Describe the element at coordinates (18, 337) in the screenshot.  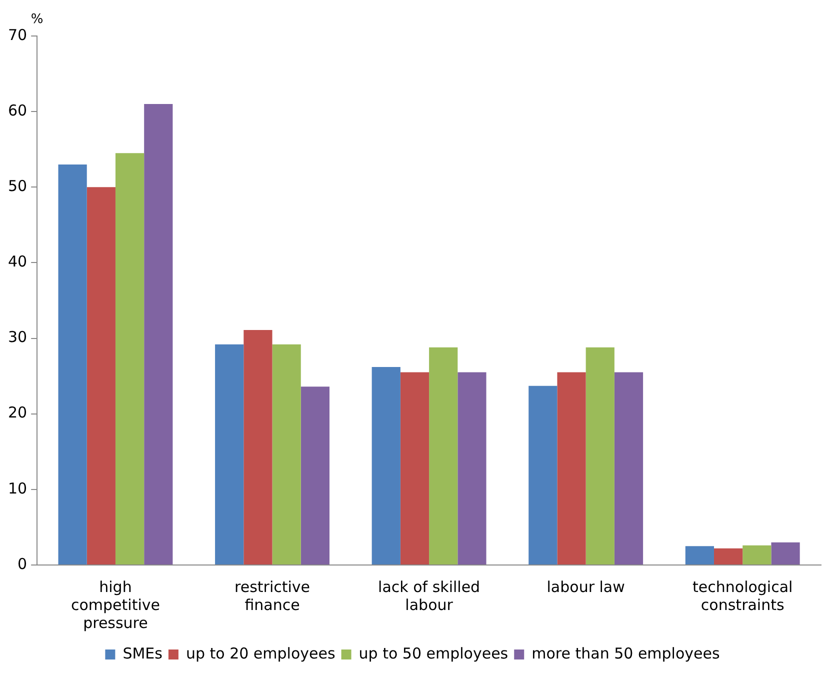
I see `y-tick-label: 30` at that location.